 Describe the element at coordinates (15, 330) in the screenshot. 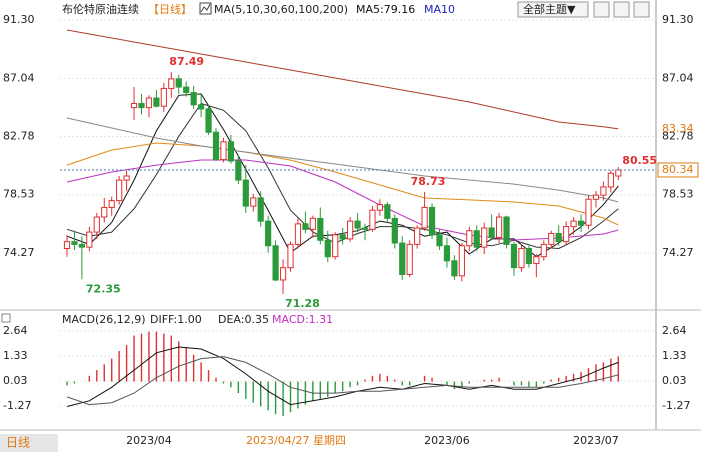

I see `y-tick-label: 2.64` at that location.